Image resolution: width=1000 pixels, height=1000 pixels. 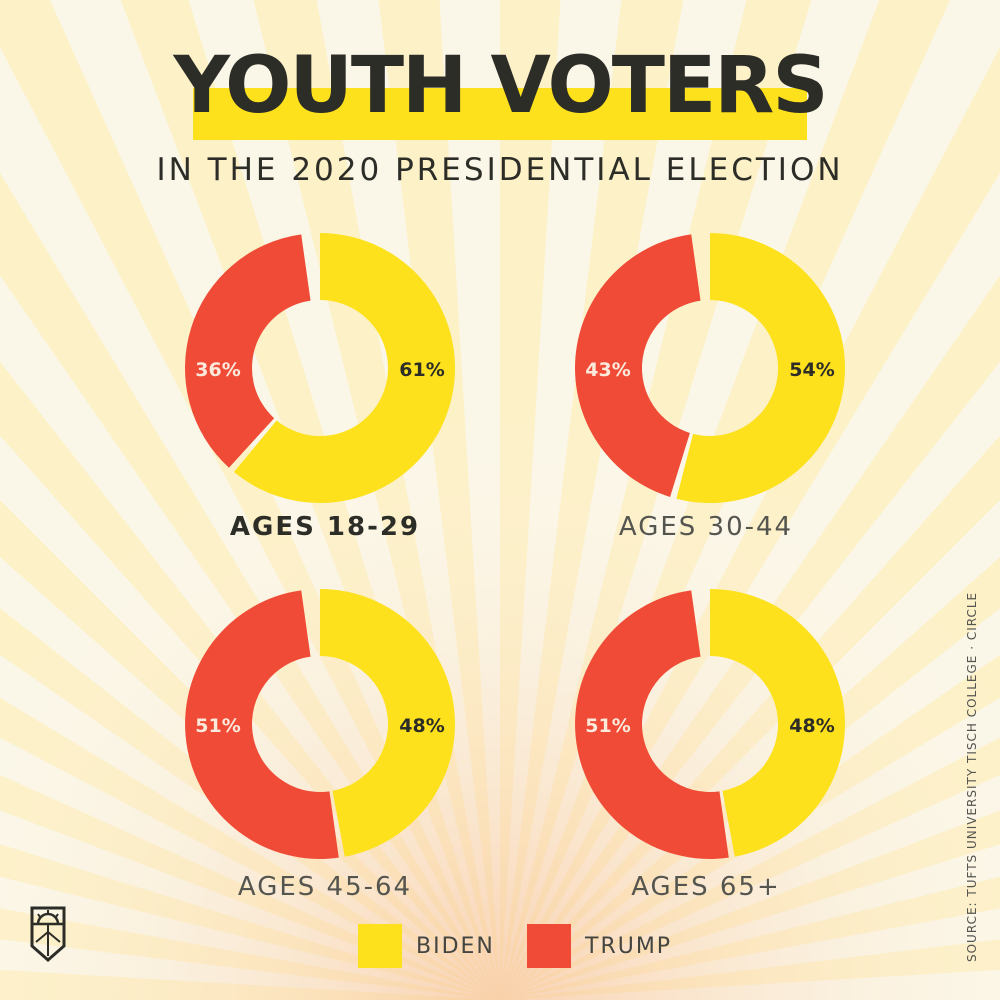 I want to click on chart-title-30-44: AGES 30-44, so click(x=706, y=527).